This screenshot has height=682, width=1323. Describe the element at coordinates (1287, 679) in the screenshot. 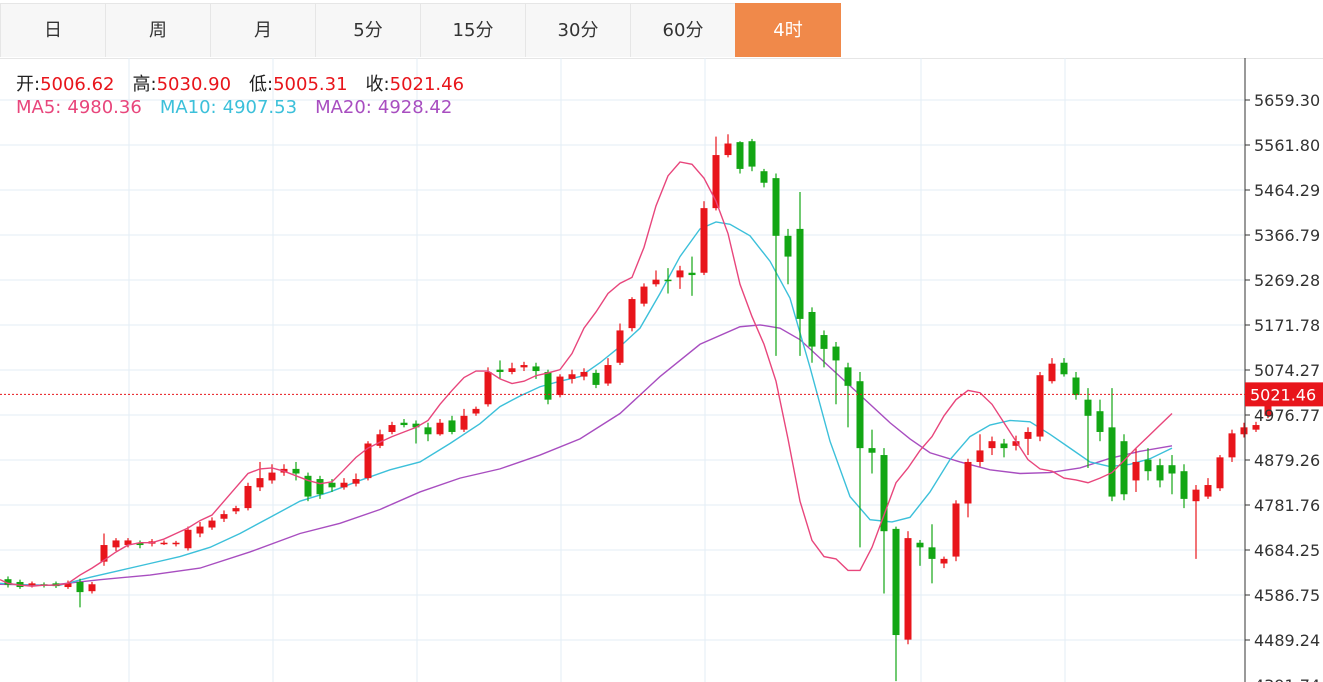

I see `axis-tick-label: 4391.74` at that location.